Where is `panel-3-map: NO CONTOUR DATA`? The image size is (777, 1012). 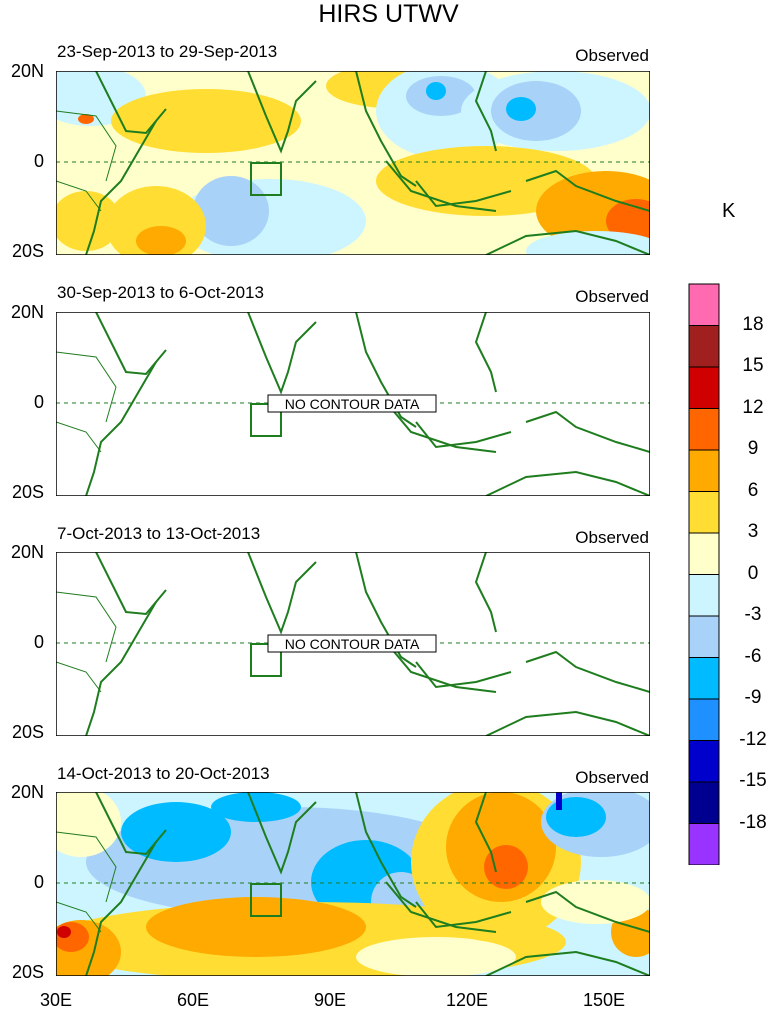
panel-3-map: NO CONTOUR DATA is located at coordinates (353, 644).